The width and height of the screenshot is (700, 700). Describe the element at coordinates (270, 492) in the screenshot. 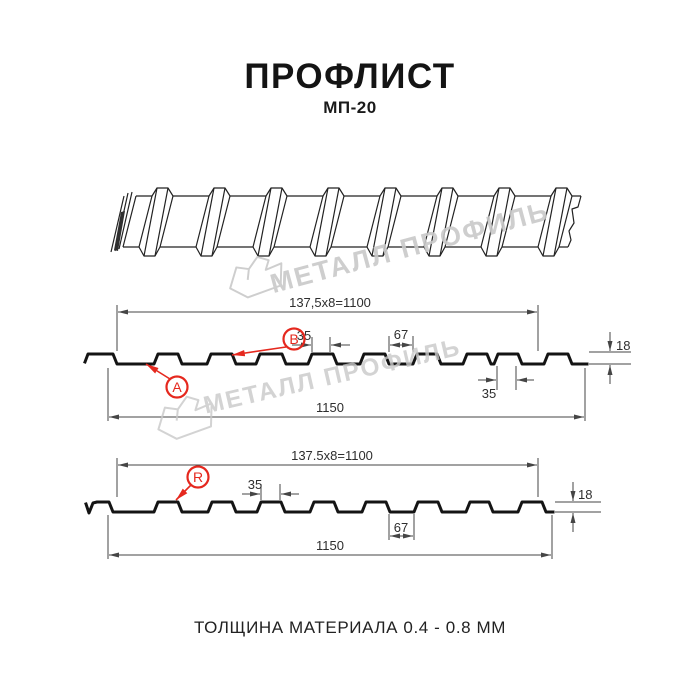

I see `dim-ext-rib-bottom-section` at that location.